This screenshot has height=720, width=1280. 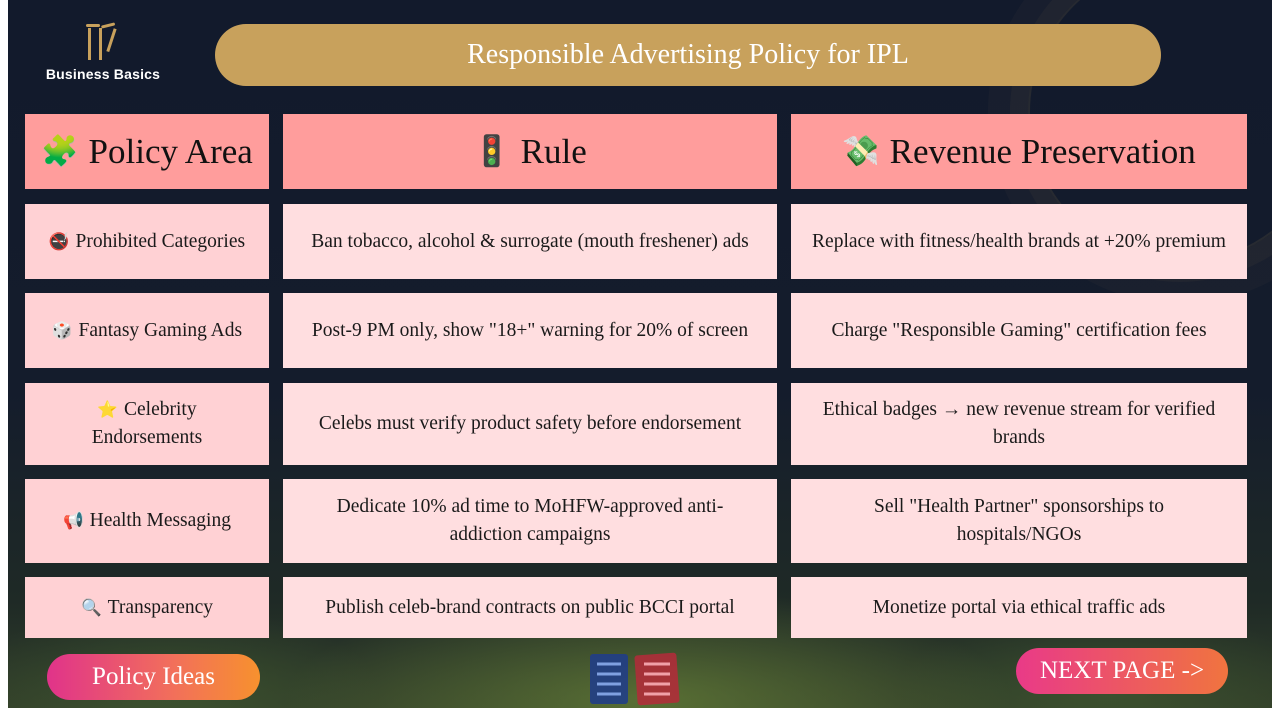 What do you see at coordinates (108, 409) in the screenshot?
I see `star-icon: ⭐` at bounding box center [108, 409].